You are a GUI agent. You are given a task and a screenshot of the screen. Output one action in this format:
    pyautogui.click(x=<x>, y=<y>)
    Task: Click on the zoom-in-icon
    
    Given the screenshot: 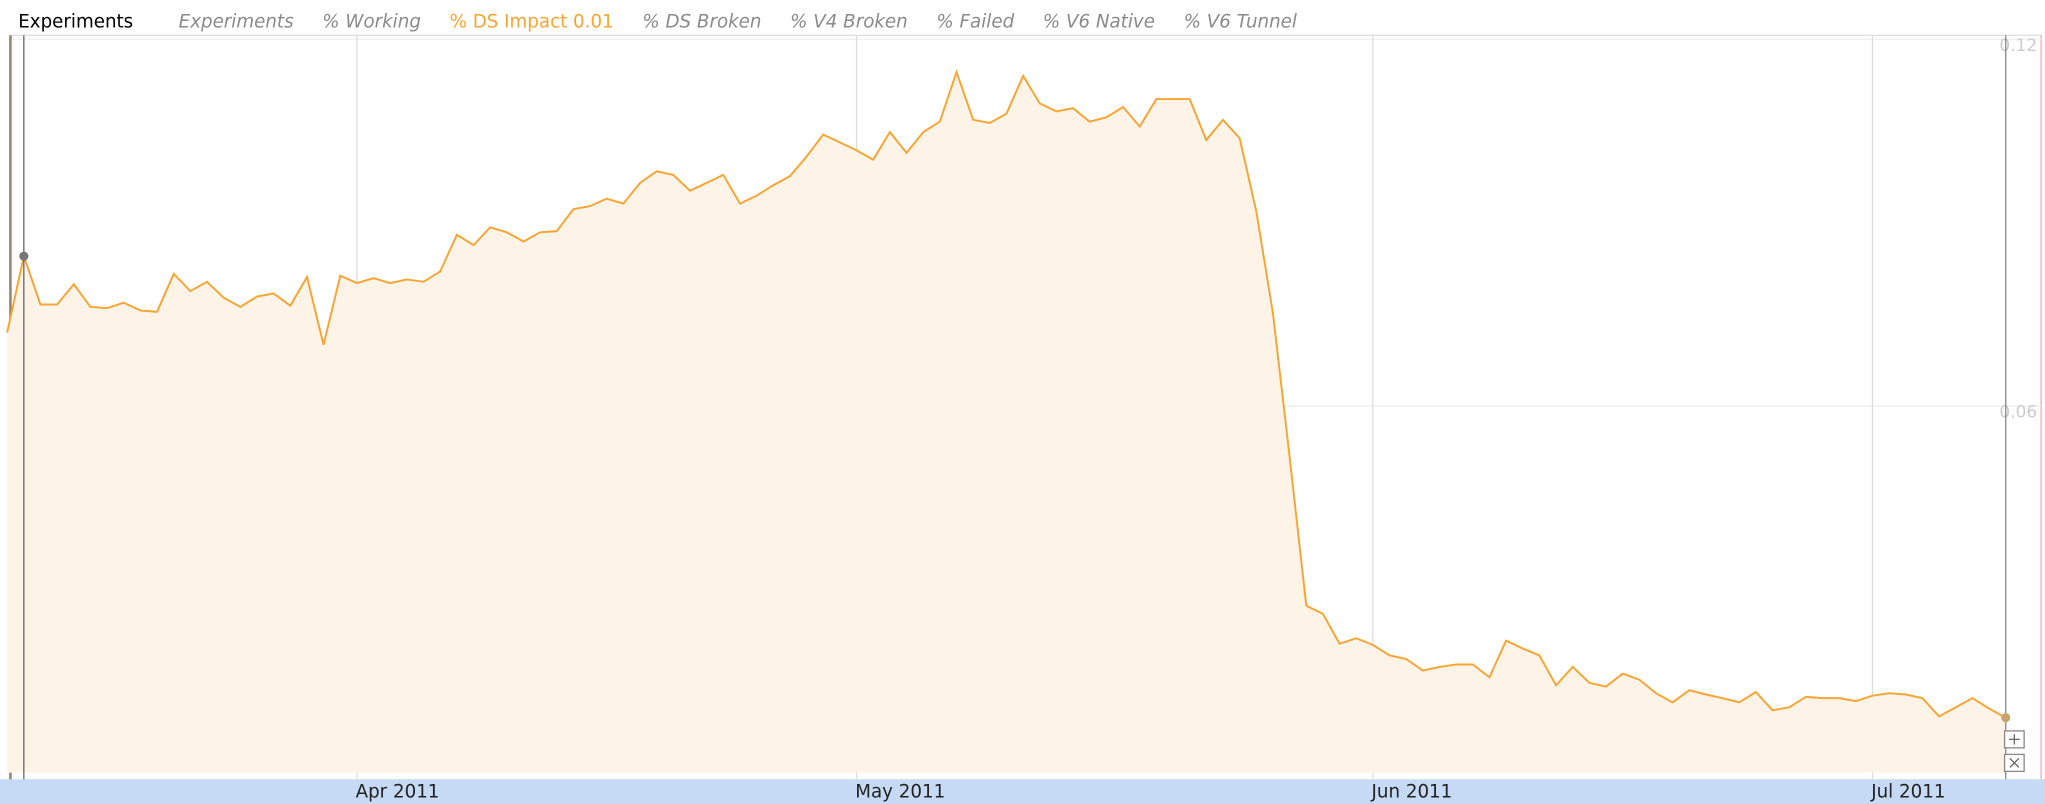 What is the action you would take?
    pyautogui.click(x=2014, y=739)
    